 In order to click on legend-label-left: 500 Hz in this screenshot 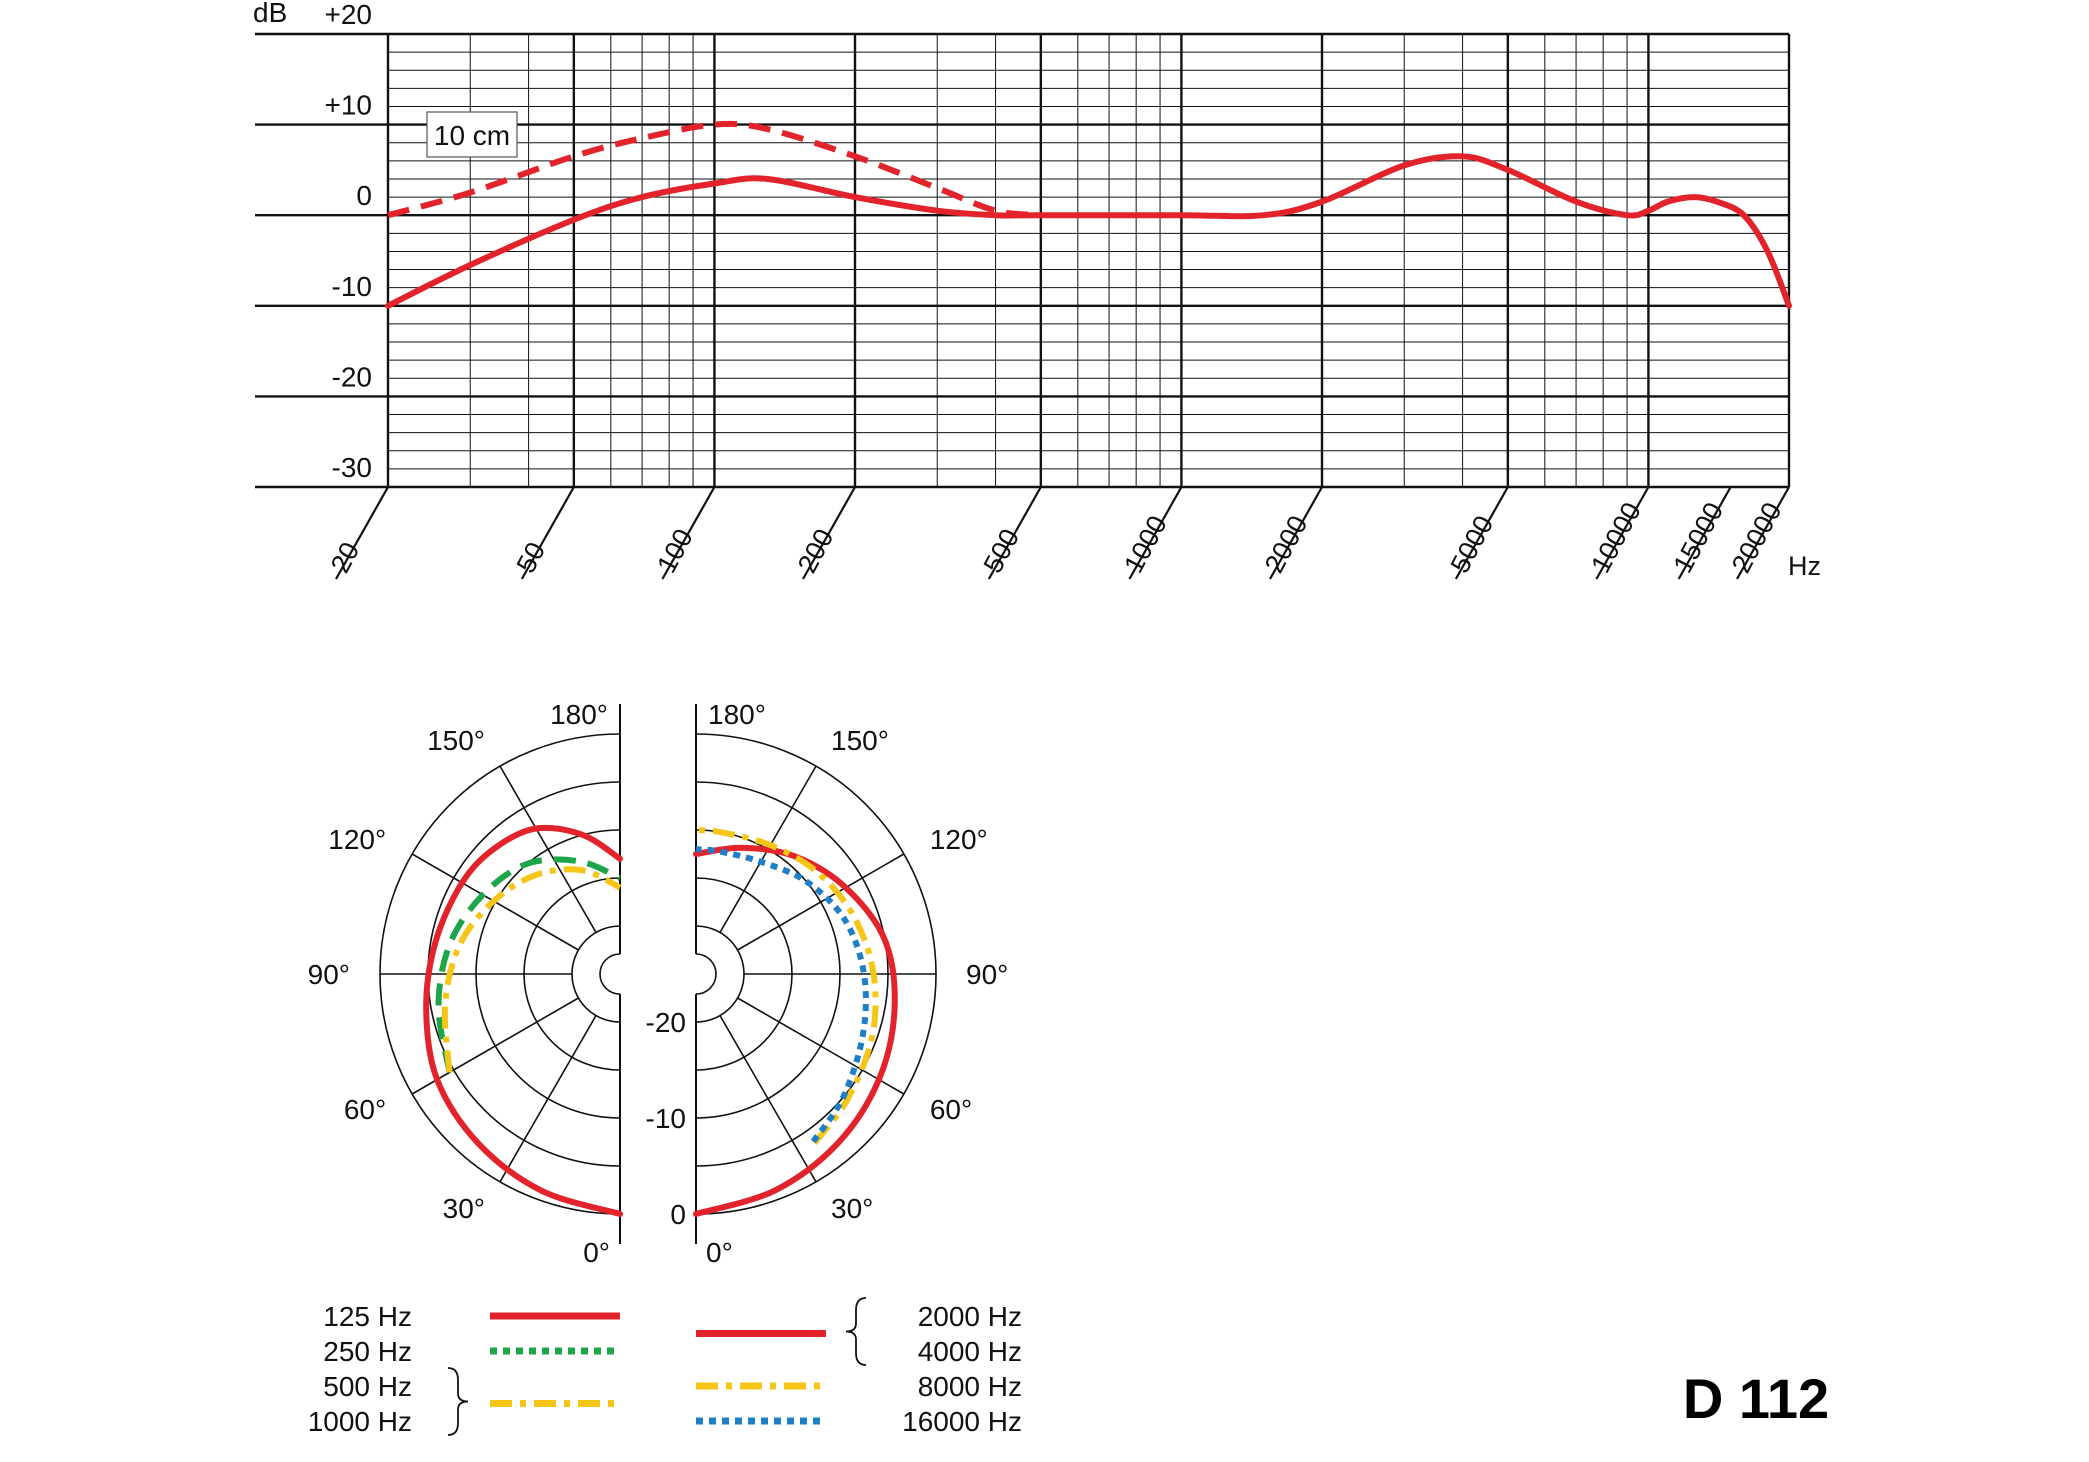, I will do `click(367, 1386)`.